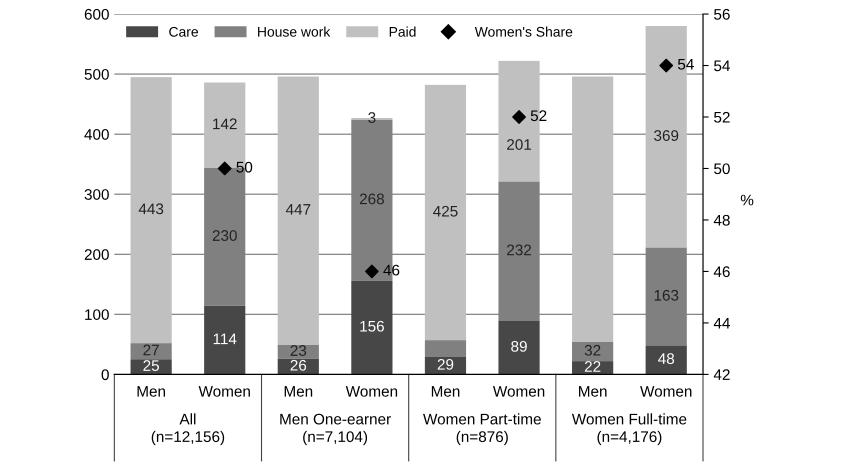  Describe the element at coordinates (294, 31) in the screenshot. I see `legend-label: House work` at that location.